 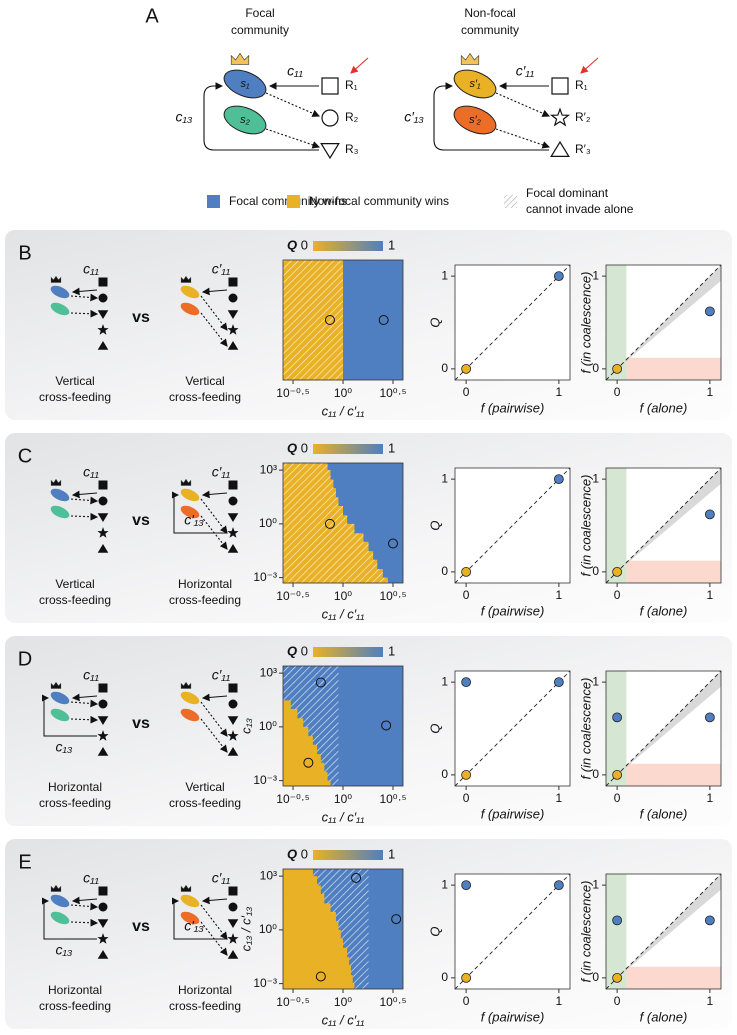 I want to click on uptake-label: c₁₁, so click(x=295, y=71).